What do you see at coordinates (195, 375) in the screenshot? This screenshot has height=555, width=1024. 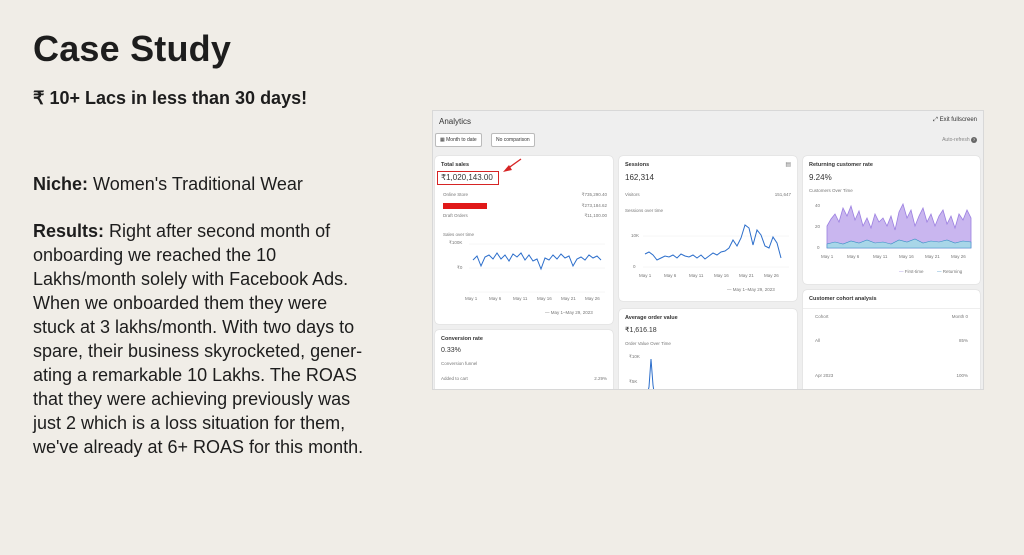 I see `results-line: ating a remarkable 10 Lakhs. The ROAS` at bounding box center [195, 375].